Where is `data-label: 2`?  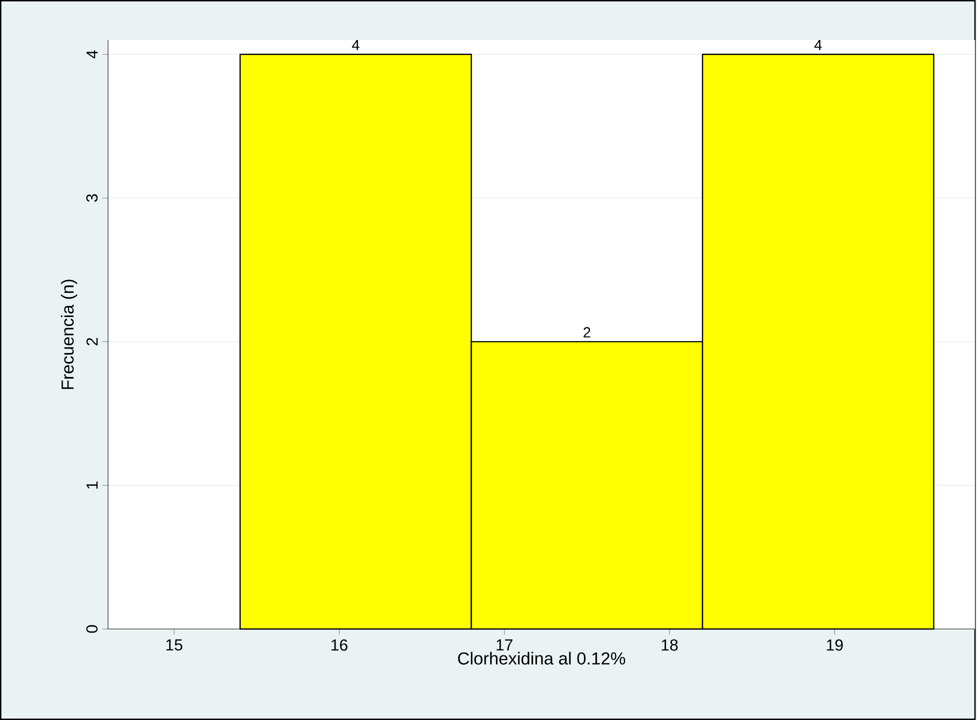 data-label: 2 is located at coordinates (587, 332).